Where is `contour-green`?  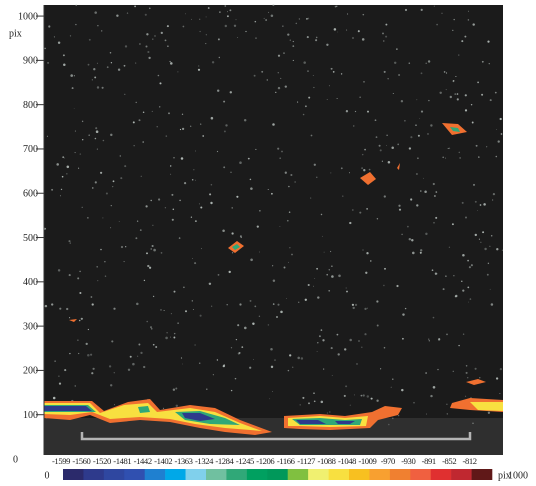
contour-green is located at coordinates (236, 247).